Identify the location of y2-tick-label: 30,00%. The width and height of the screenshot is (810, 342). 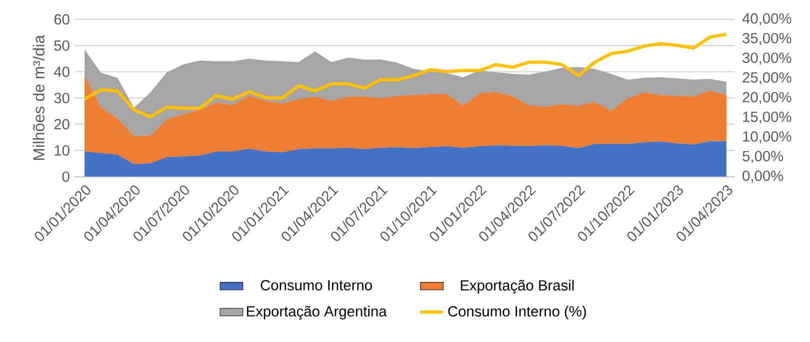
(767, 58).